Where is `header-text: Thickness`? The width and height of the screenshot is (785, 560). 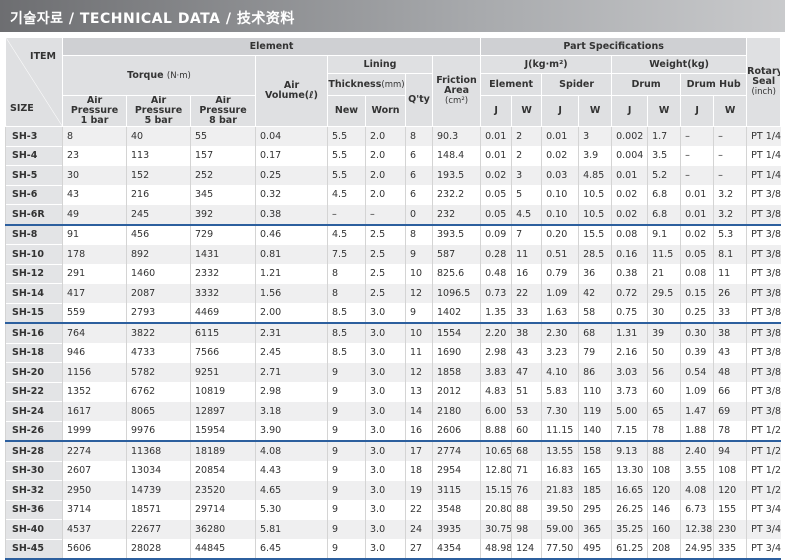 header-text: Thickness is located at coordinates (355, 84).